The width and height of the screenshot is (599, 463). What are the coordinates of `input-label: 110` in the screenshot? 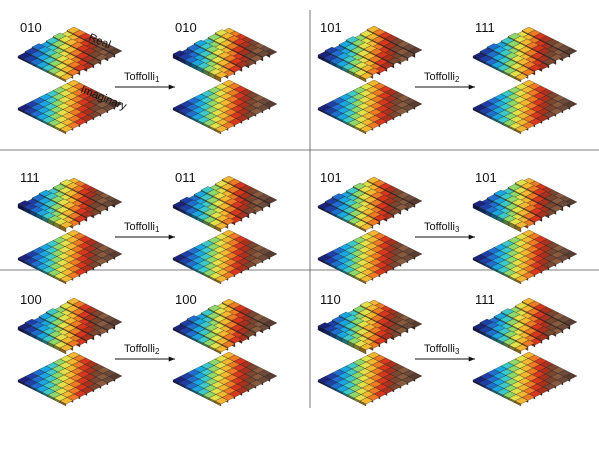 It's located at (330, 299).